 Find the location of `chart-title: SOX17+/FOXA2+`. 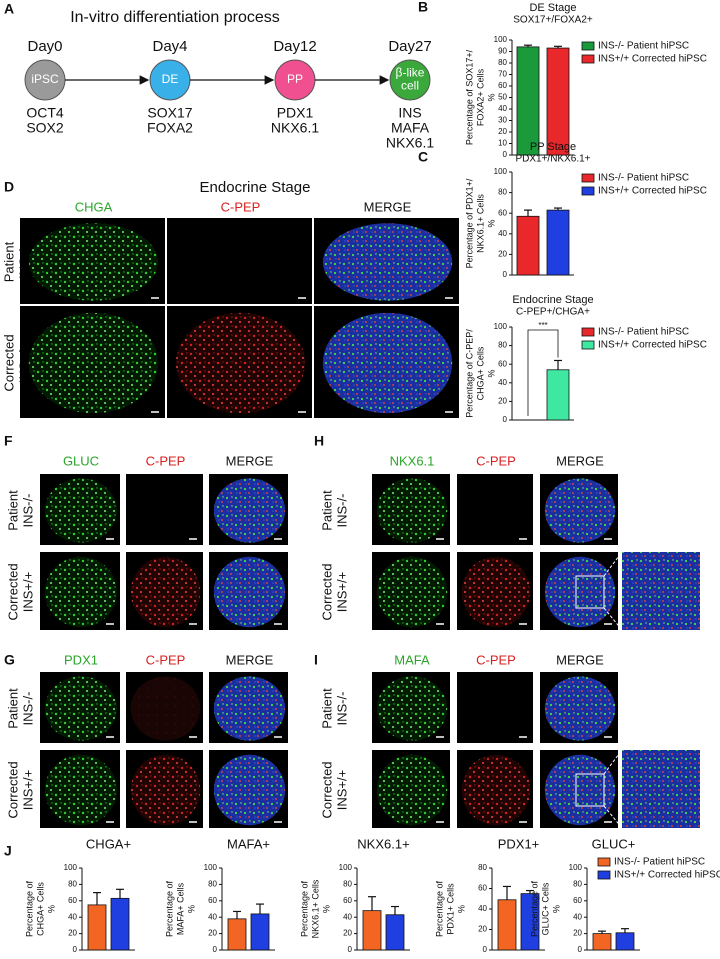

chart-title: SOX17+/FOXA2+ is located at coordinates (553, 20).